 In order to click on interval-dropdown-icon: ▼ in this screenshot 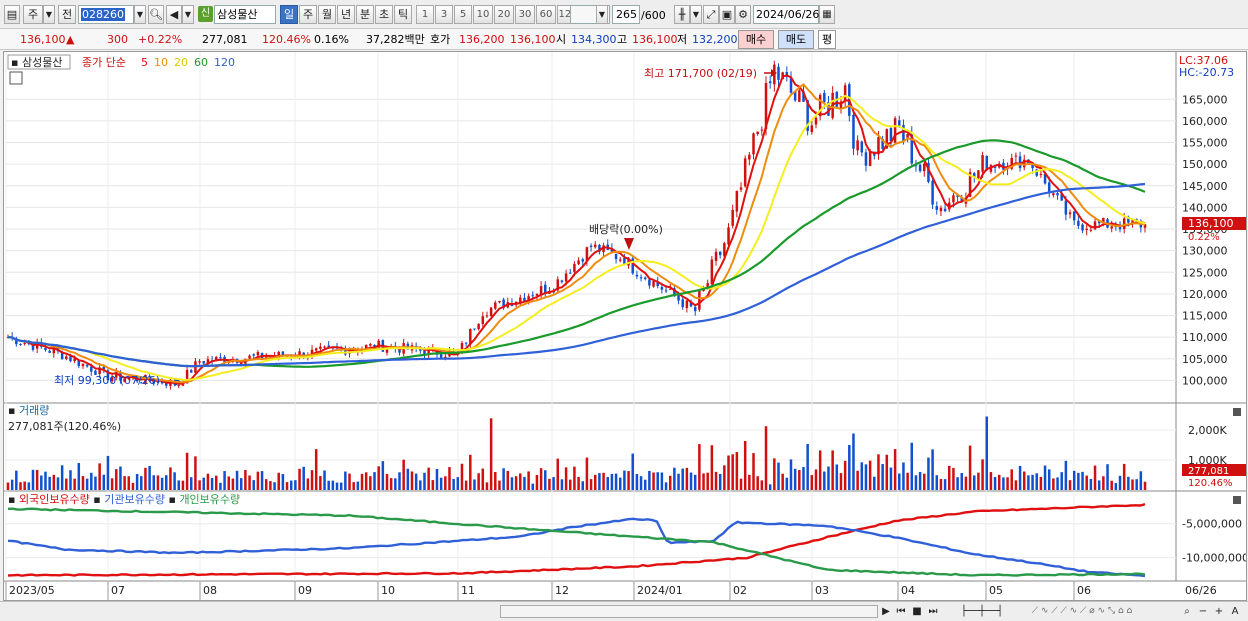, I will do `click(602, 14)`.